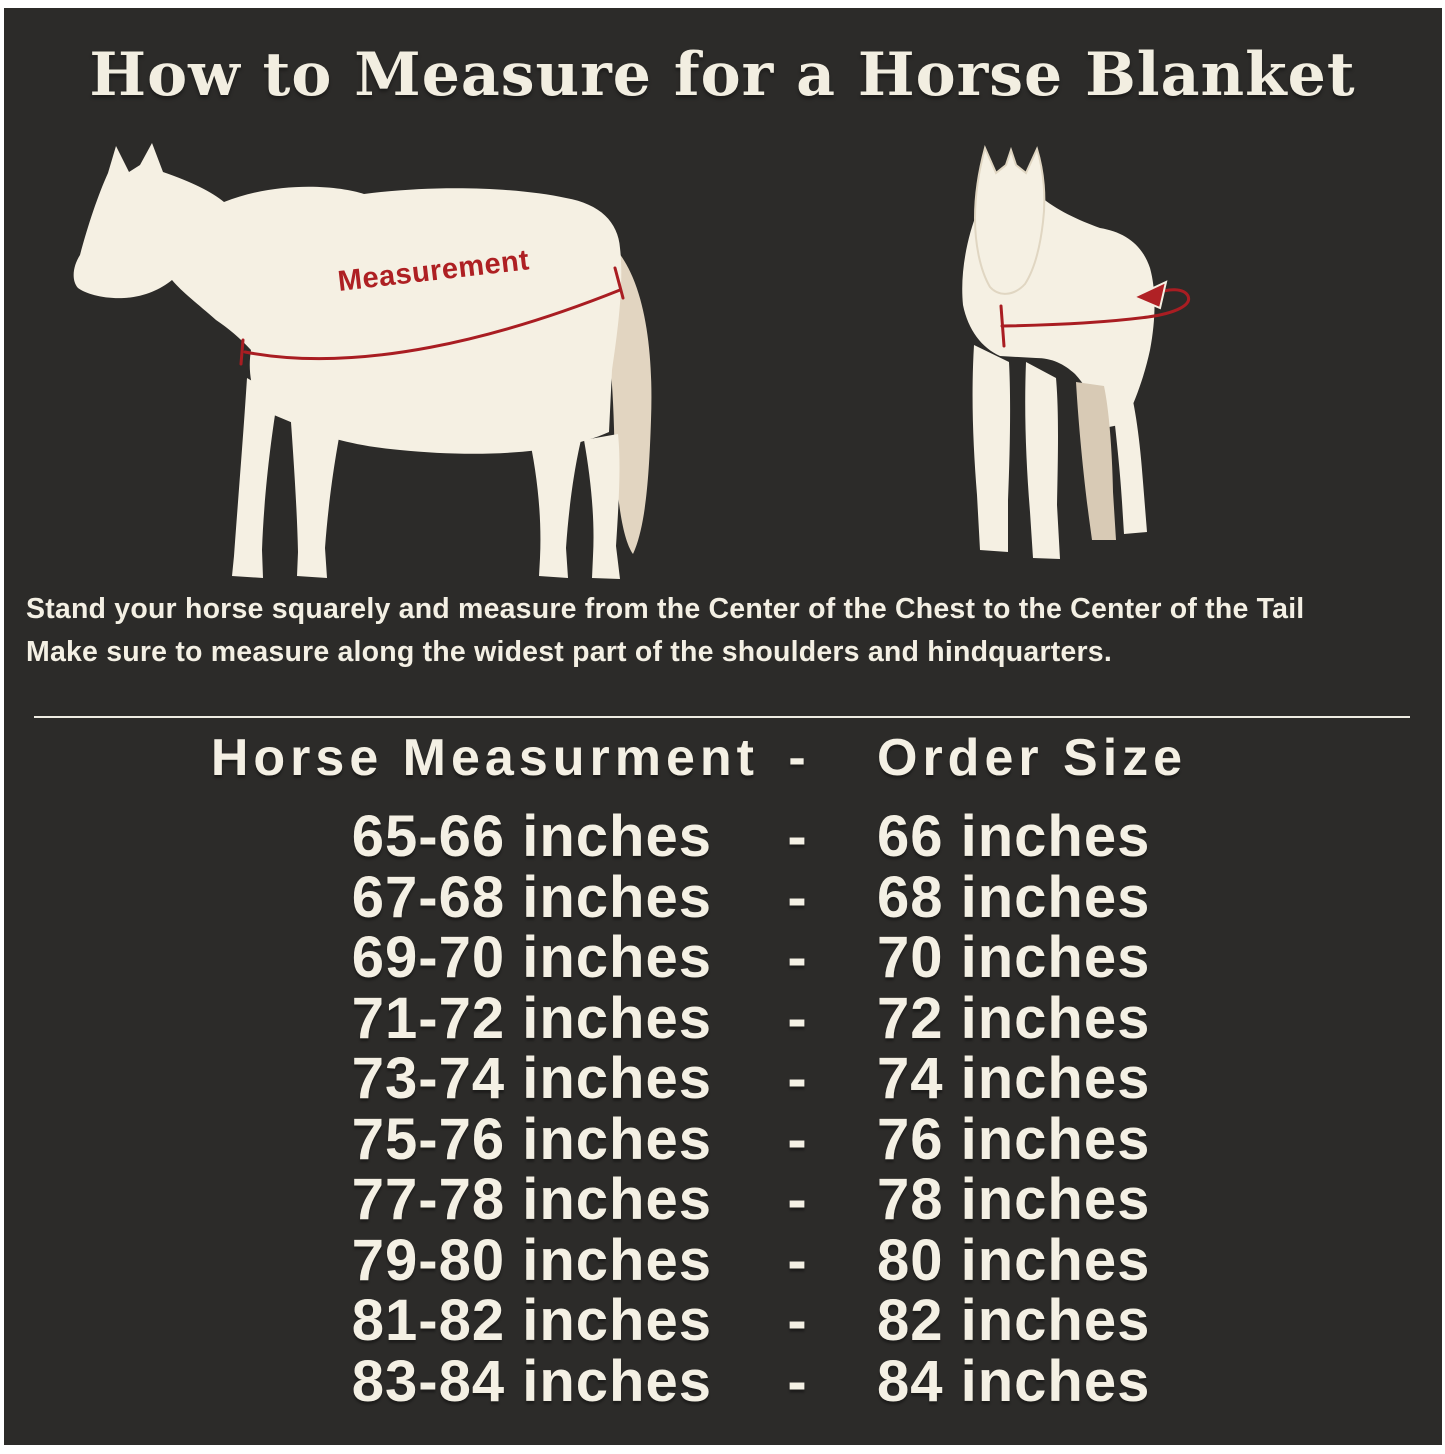 This screenshot has height=1454, width=1445. What do you see at coordinates (723, 957) in the screenshot?
I see `table-row: 69-70 inches - 70 inches` at bounding box center [723, 957].